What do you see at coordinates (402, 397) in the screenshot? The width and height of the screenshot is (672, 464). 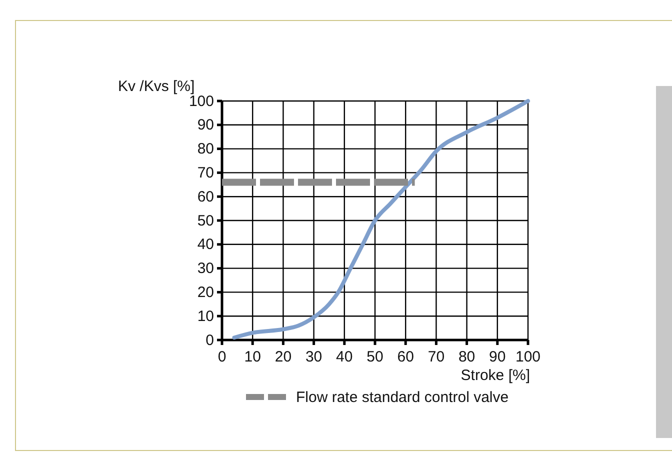 I see `legend-label: Flow rate standard control valve` at bounding box center [402, 397].